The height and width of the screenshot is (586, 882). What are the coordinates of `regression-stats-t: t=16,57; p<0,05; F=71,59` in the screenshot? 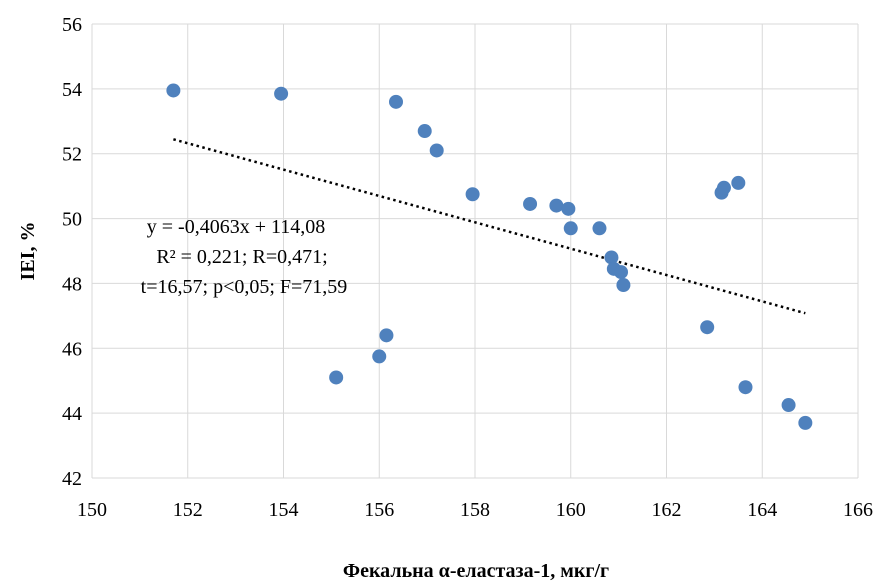 It's located at (244, 287).